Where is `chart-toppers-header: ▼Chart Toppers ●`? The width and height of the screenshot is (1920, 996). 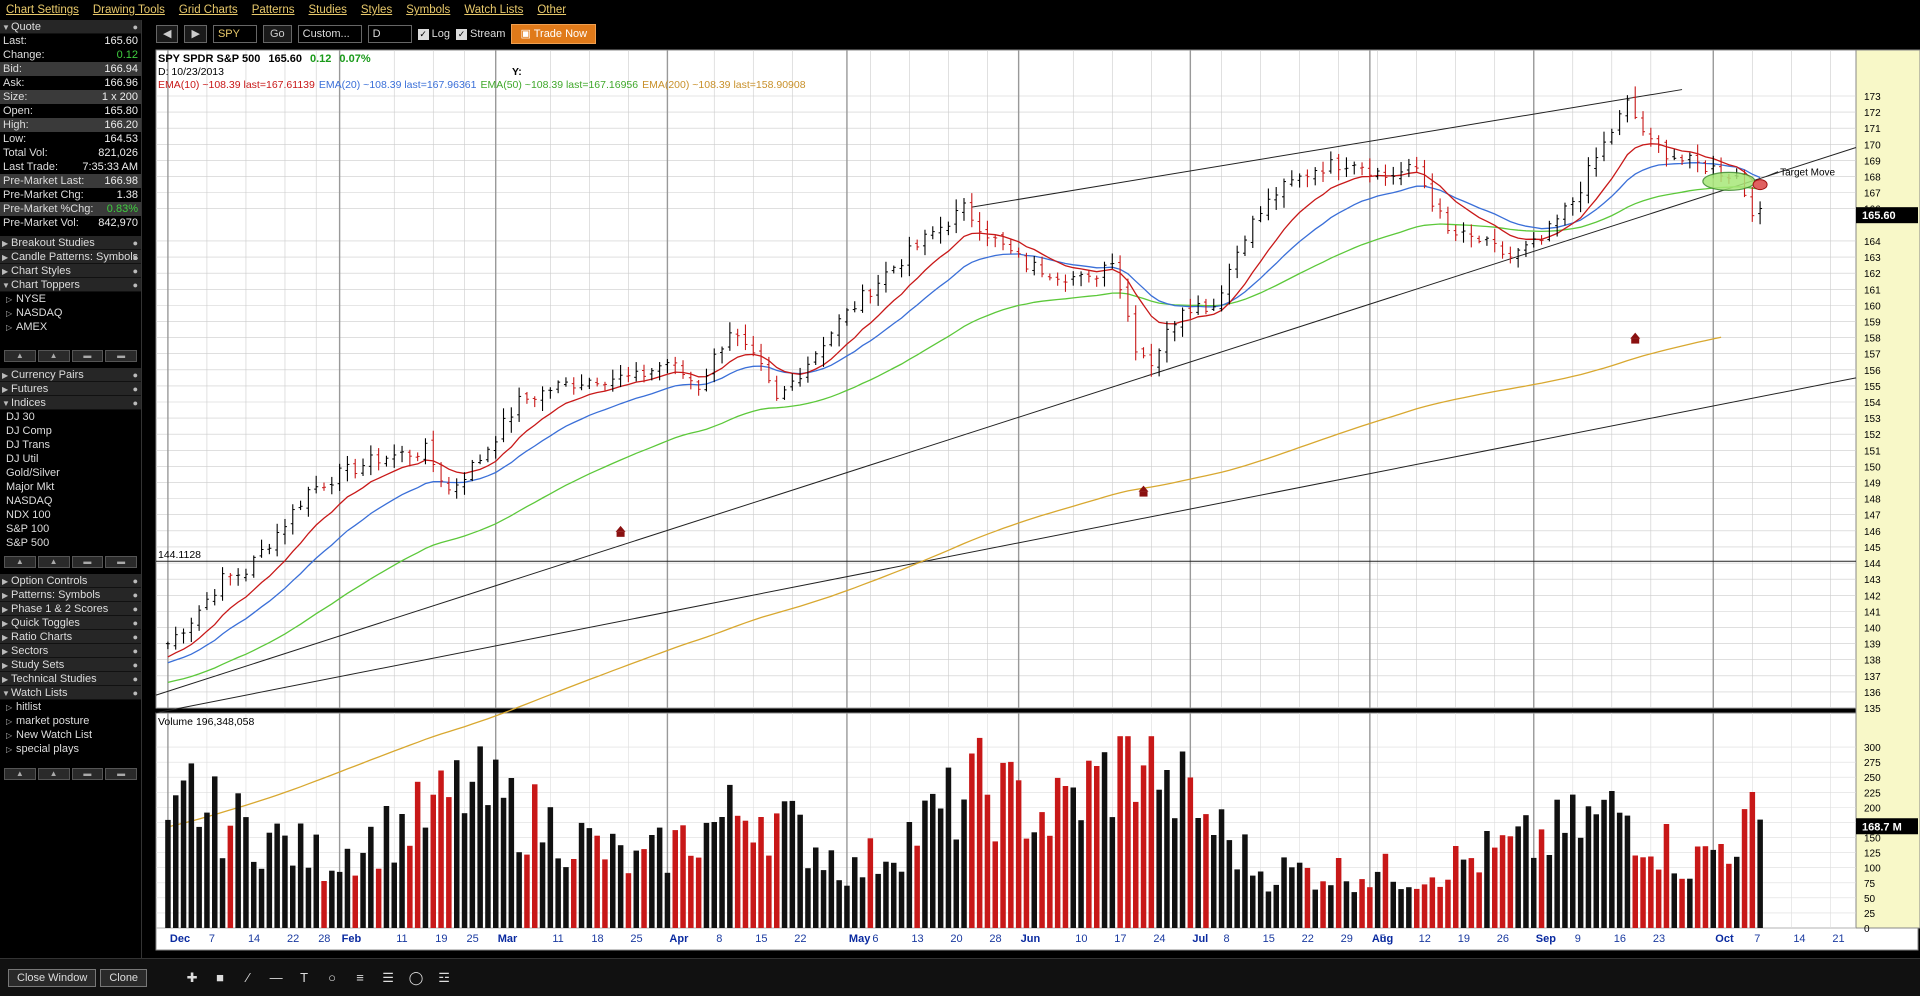 chart-toppers-header: ▼Chart Toppers ● is located at coordinates (70, 285).